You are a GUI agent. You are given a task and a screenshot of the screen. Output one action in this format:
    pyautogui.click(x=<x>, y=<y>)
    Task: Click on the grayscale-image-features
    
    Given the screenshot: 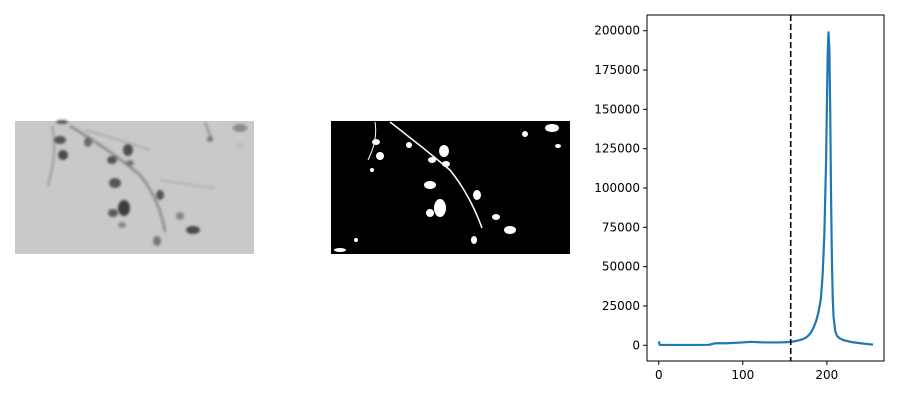 What is the action you would take?
    pyautogui.click(x=147, y=183)
    